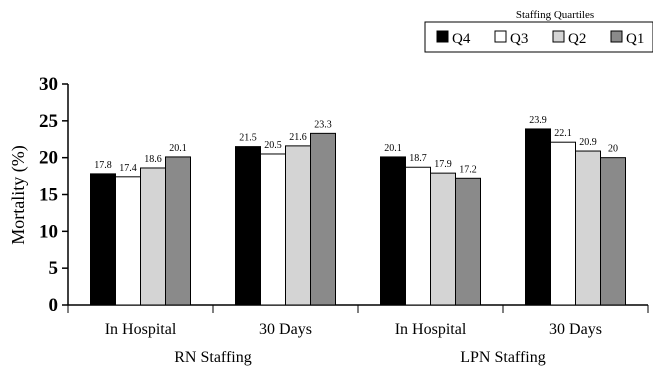  I want to click on data-label: 23.9, so click(538, 120).